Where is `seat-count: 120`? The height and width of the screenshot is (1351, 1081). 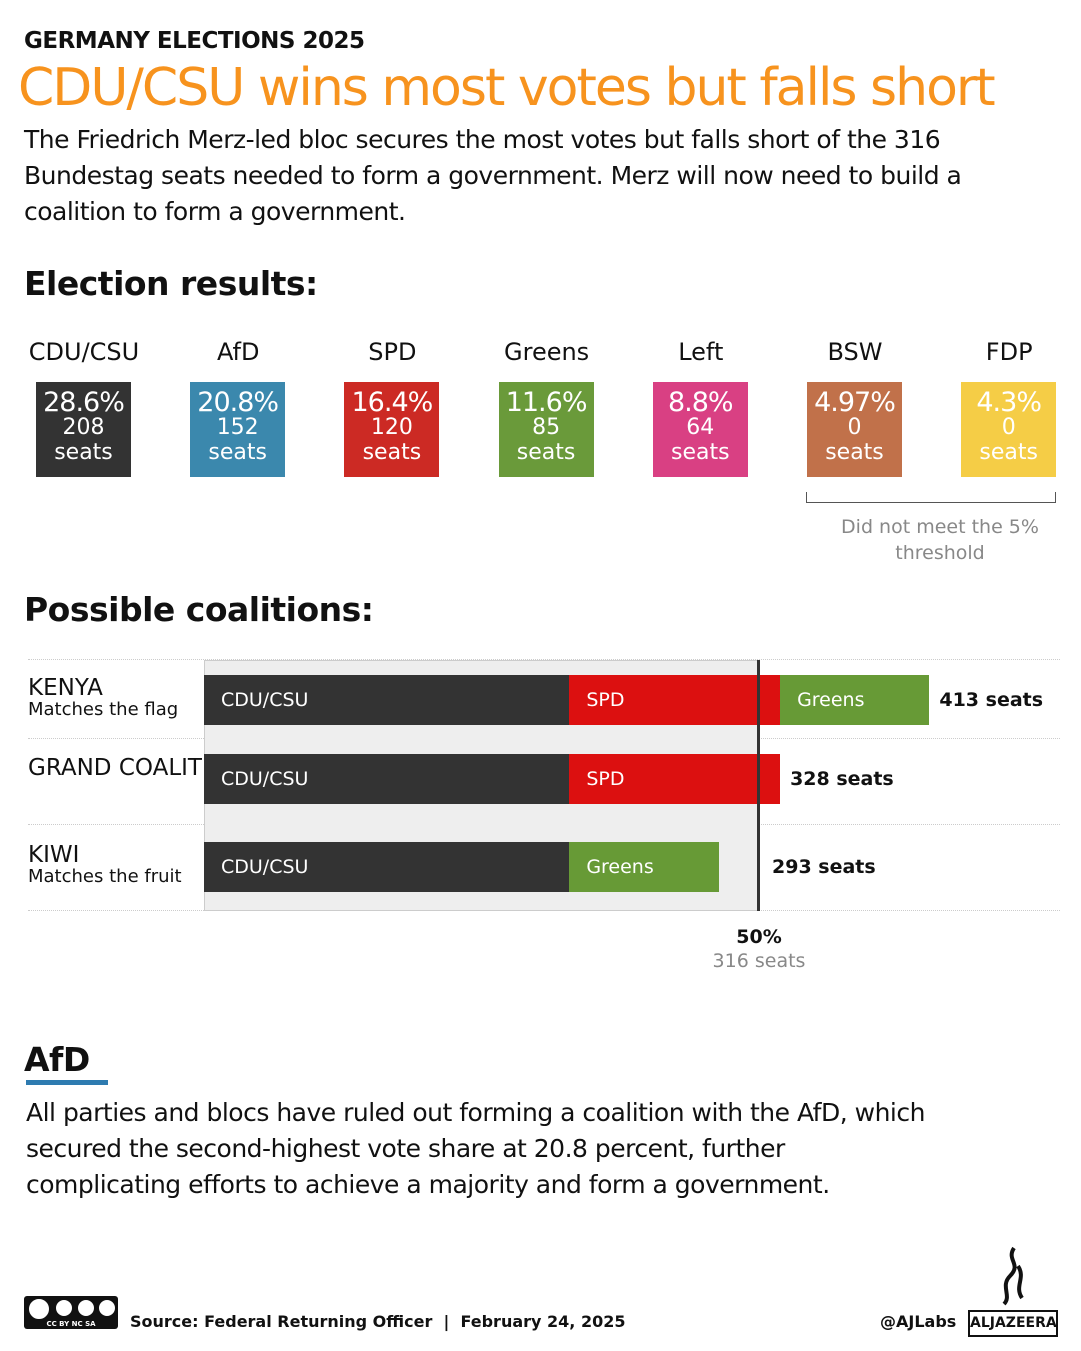 seat-count: 120 is located at coordinates (391, 427).